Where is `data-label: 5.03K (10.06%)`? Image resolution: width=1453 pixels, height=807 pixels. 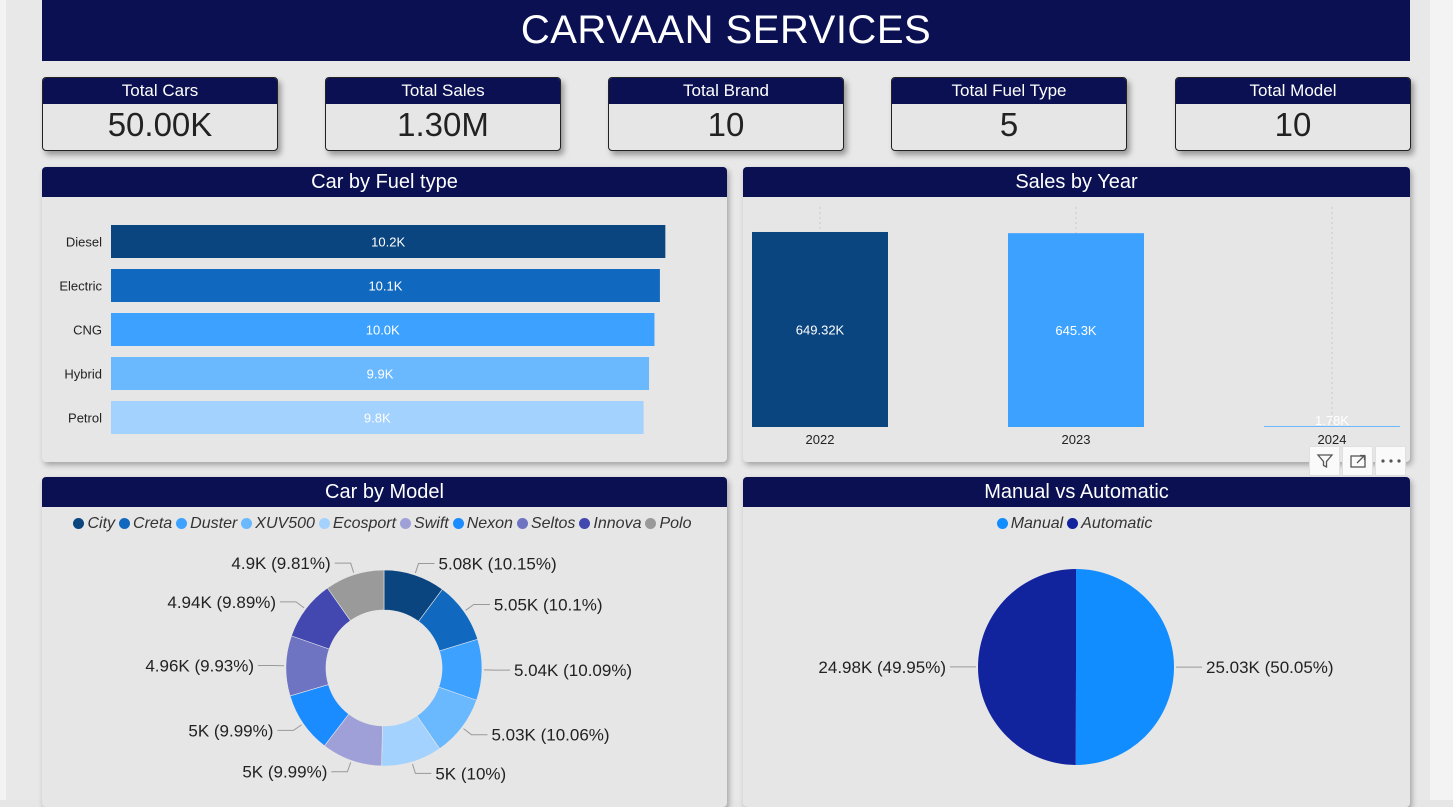
data-label: 5.03K (10.06%) is located at coordinates (550, 735).